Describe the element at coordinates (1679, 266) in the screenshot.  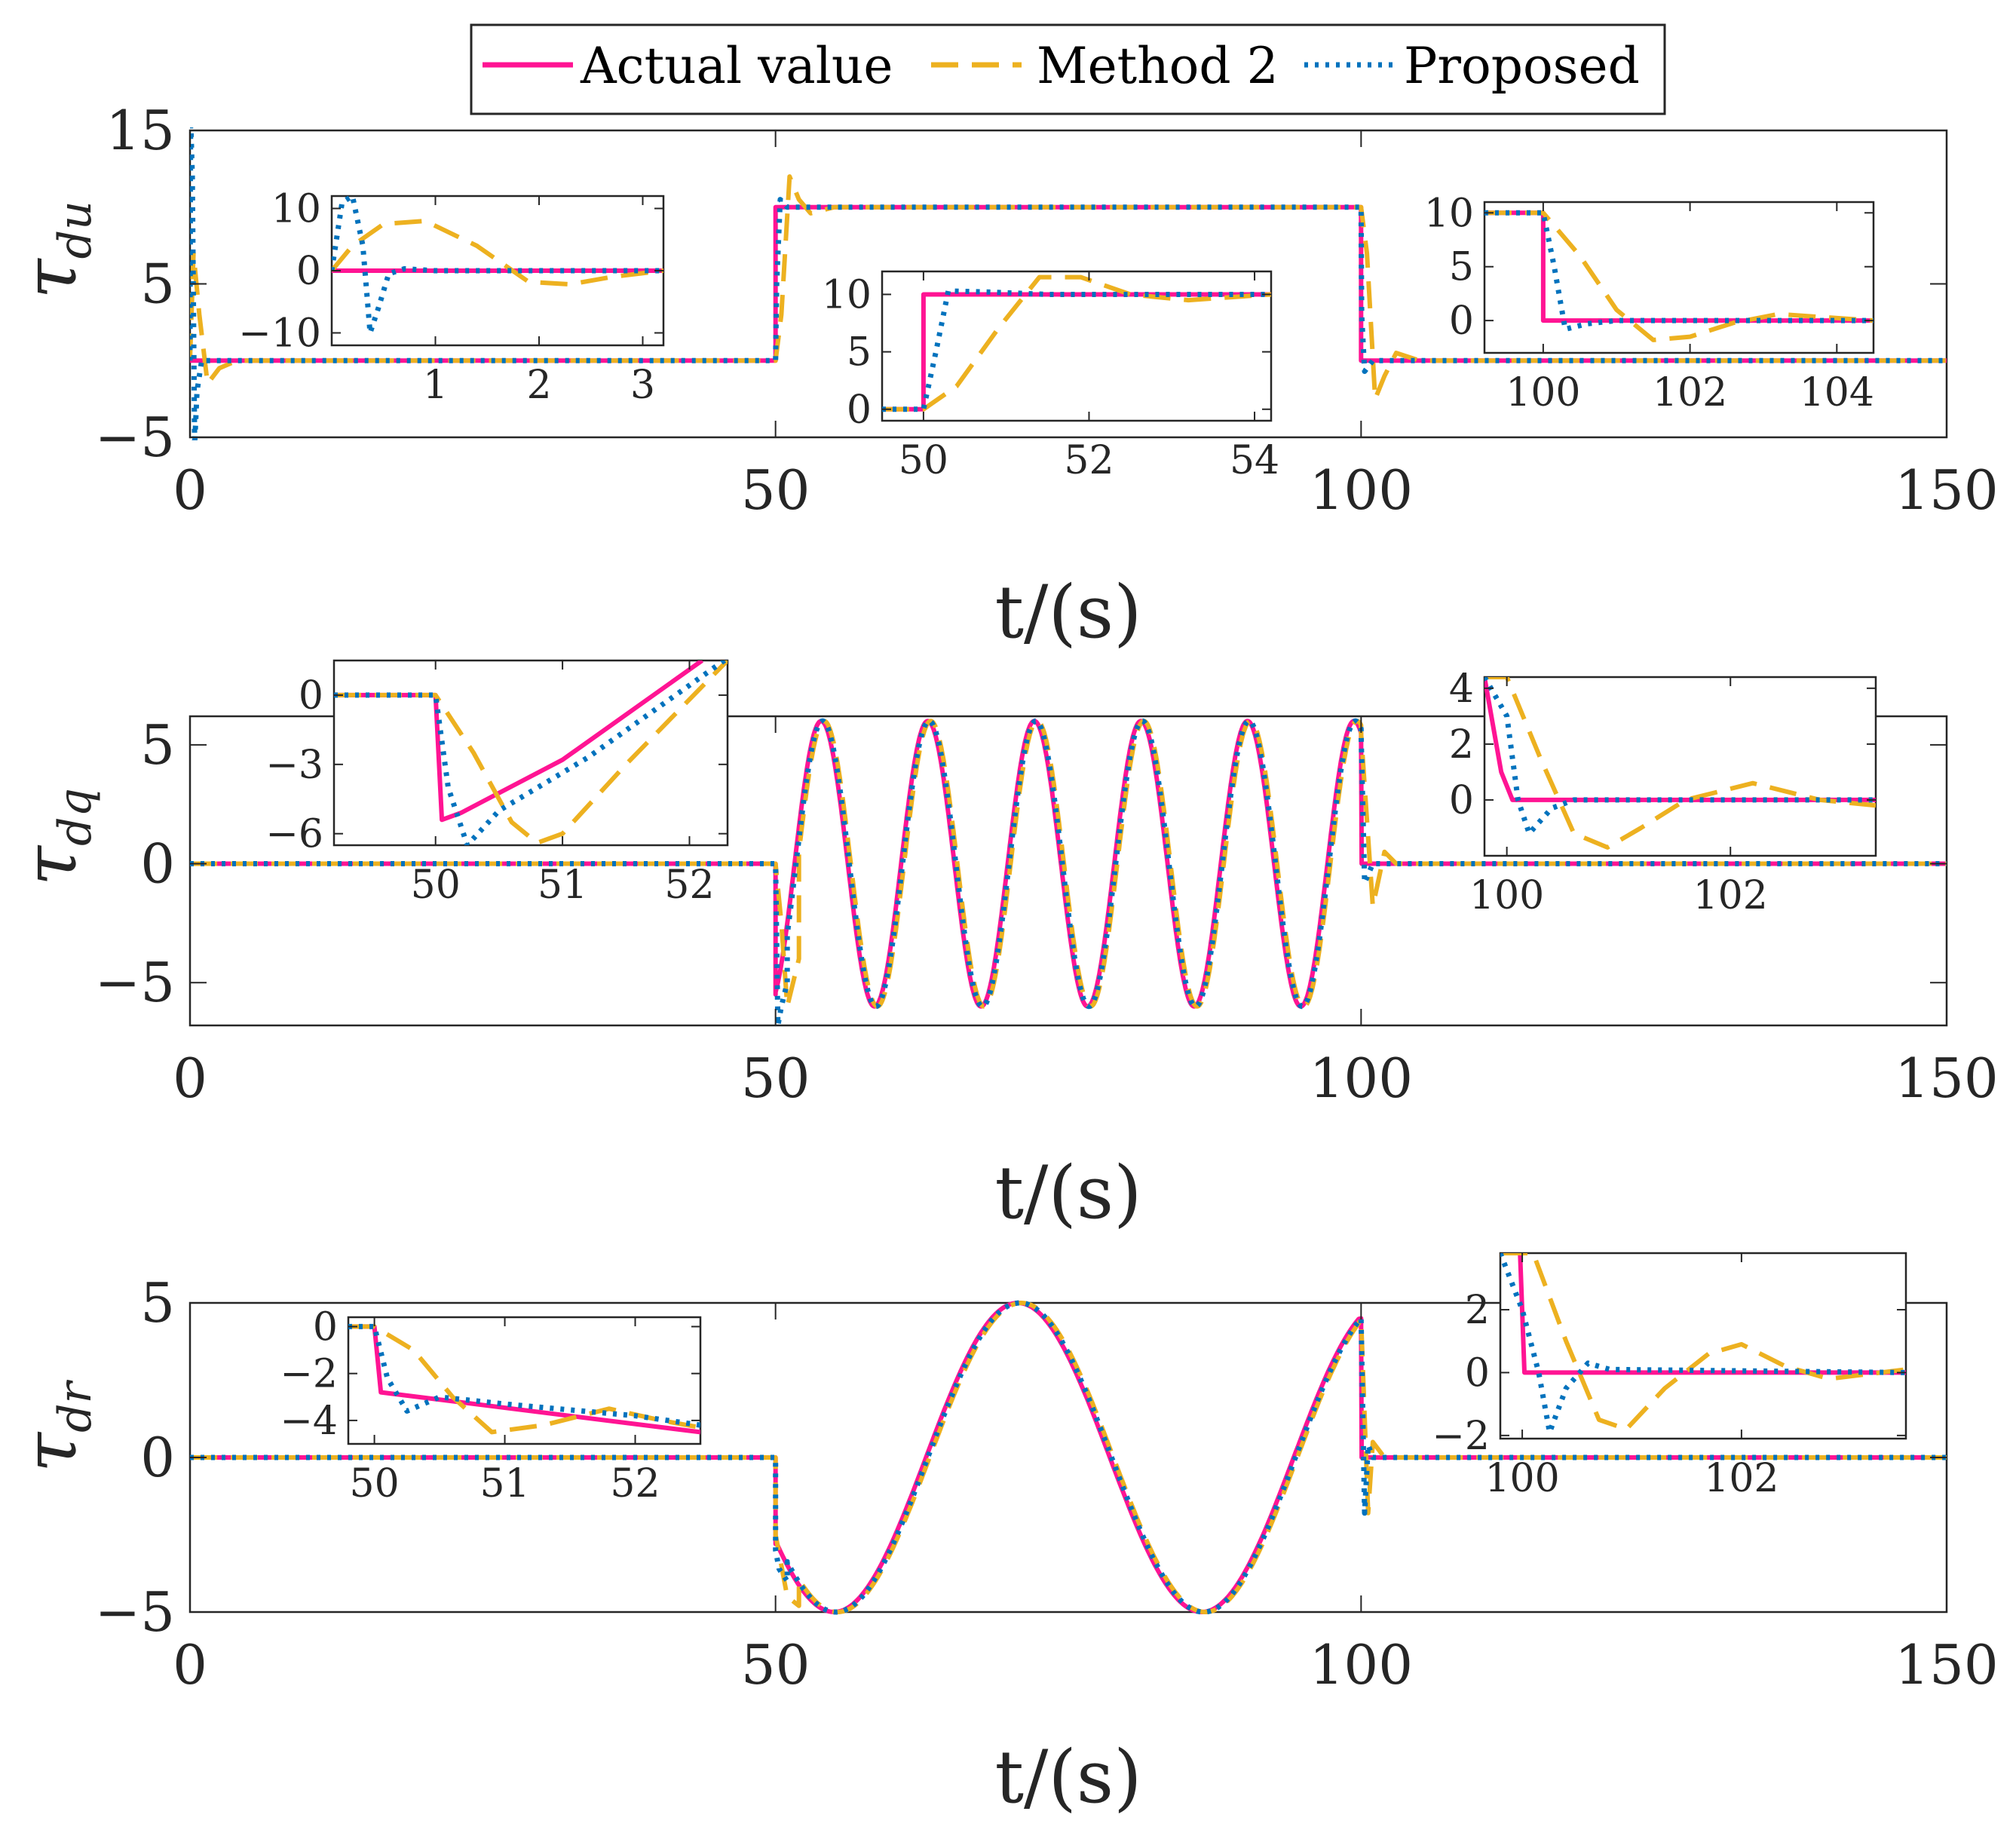
I see `inset-series-actual` at that location.